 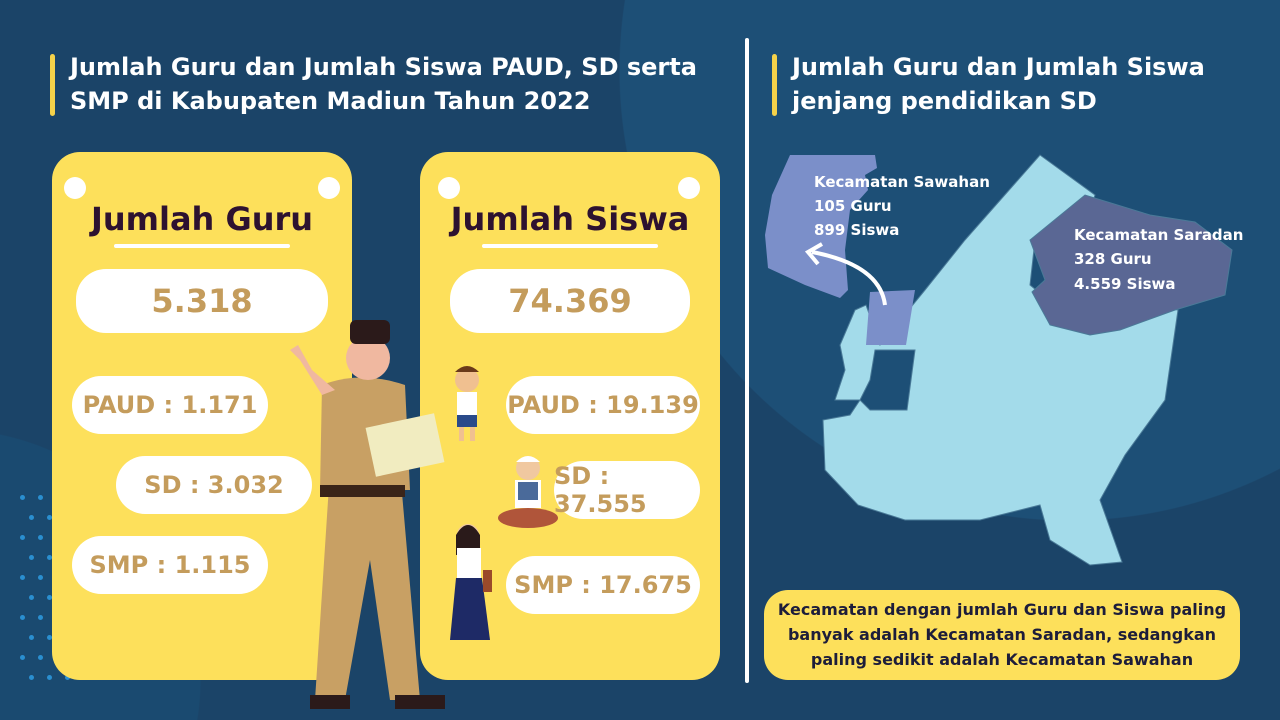 I want to click on guru-smp: SMP : 1.115, so click(x=170, y=565).